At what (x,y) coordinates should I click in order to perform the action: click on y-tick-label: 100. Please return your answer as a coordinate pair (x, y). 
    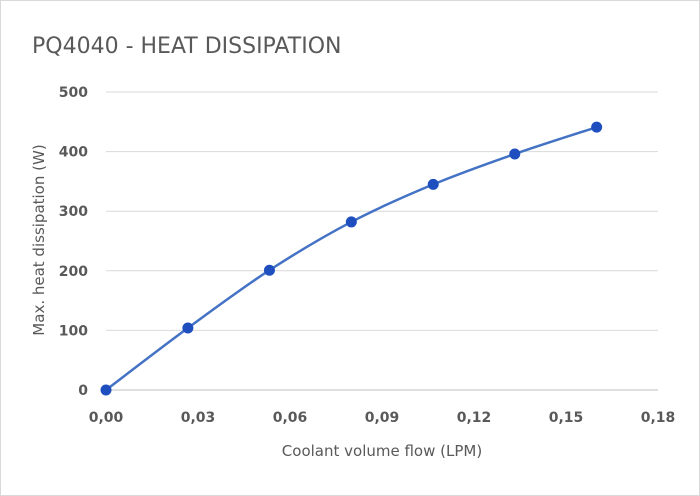
    Looking at the image, I should click on (73, 331).